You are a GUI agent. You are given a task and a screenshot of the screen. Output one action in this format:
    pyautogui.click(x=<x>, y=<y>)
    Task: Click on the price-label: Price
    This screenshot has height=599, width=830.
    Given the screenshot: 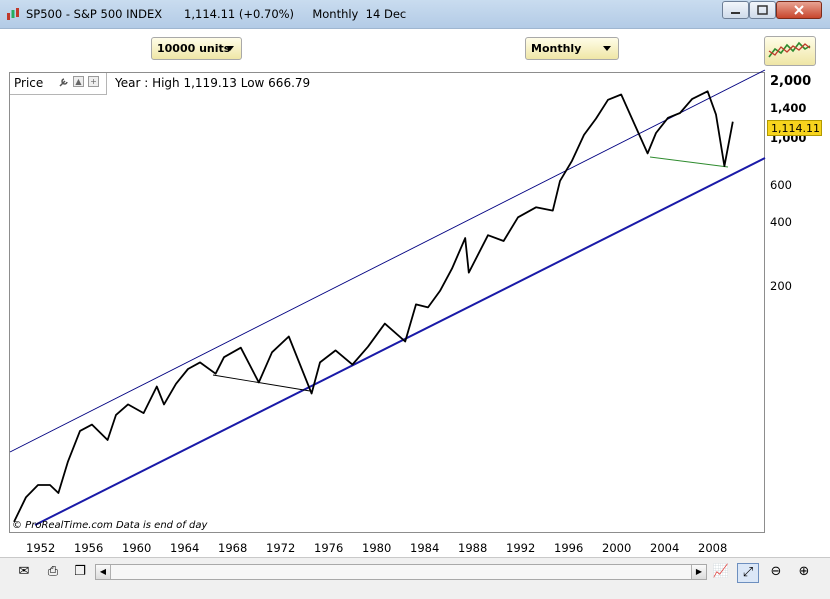 What is the action you would take?
    pyautogui.click(x=29, y=83)
    